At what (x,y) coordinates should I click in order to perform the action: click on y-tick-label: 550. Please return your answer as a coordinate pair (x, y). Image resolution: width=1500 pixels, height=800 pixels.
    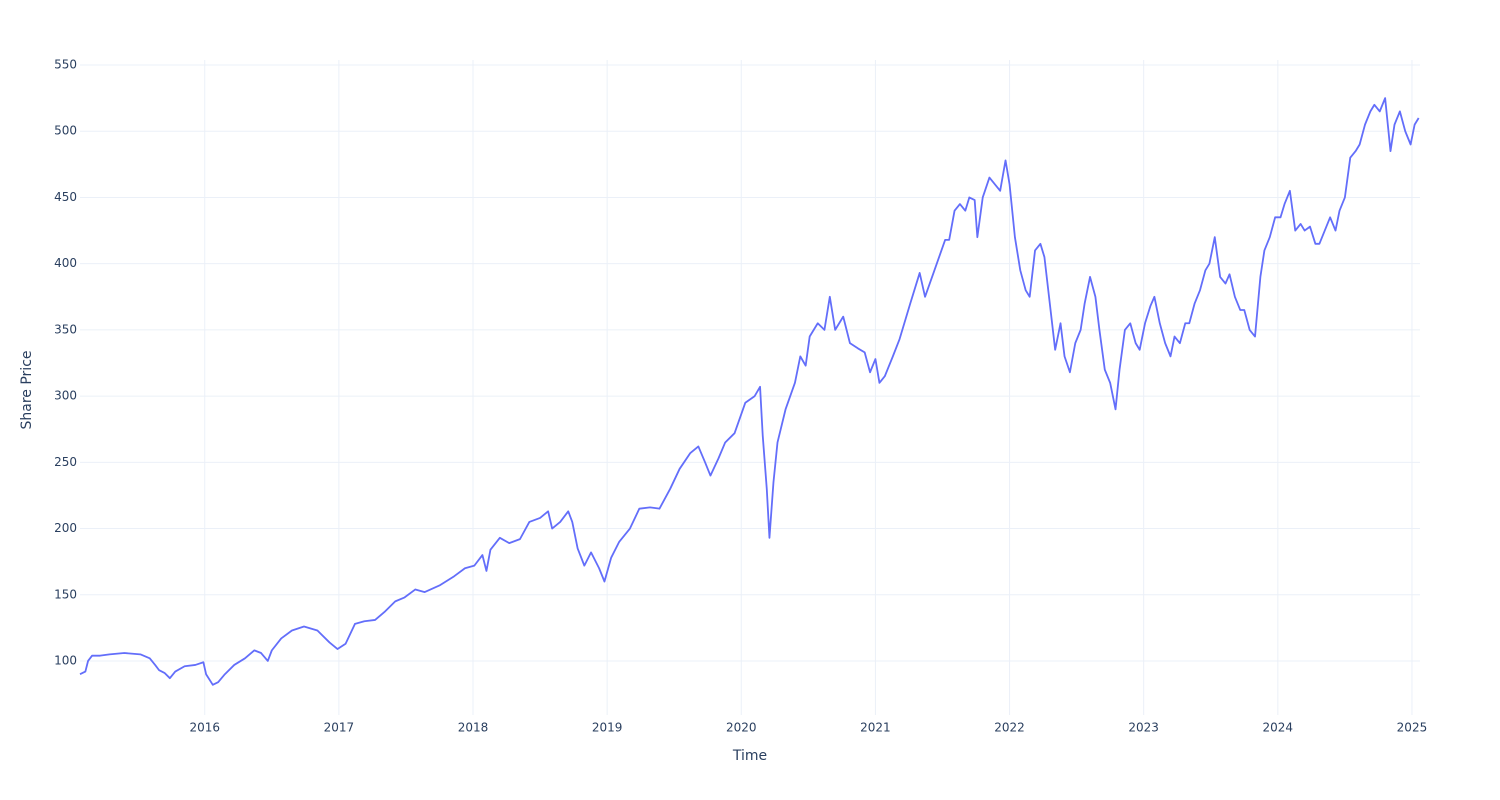
    Looking at the image, I should click on (65, 65).